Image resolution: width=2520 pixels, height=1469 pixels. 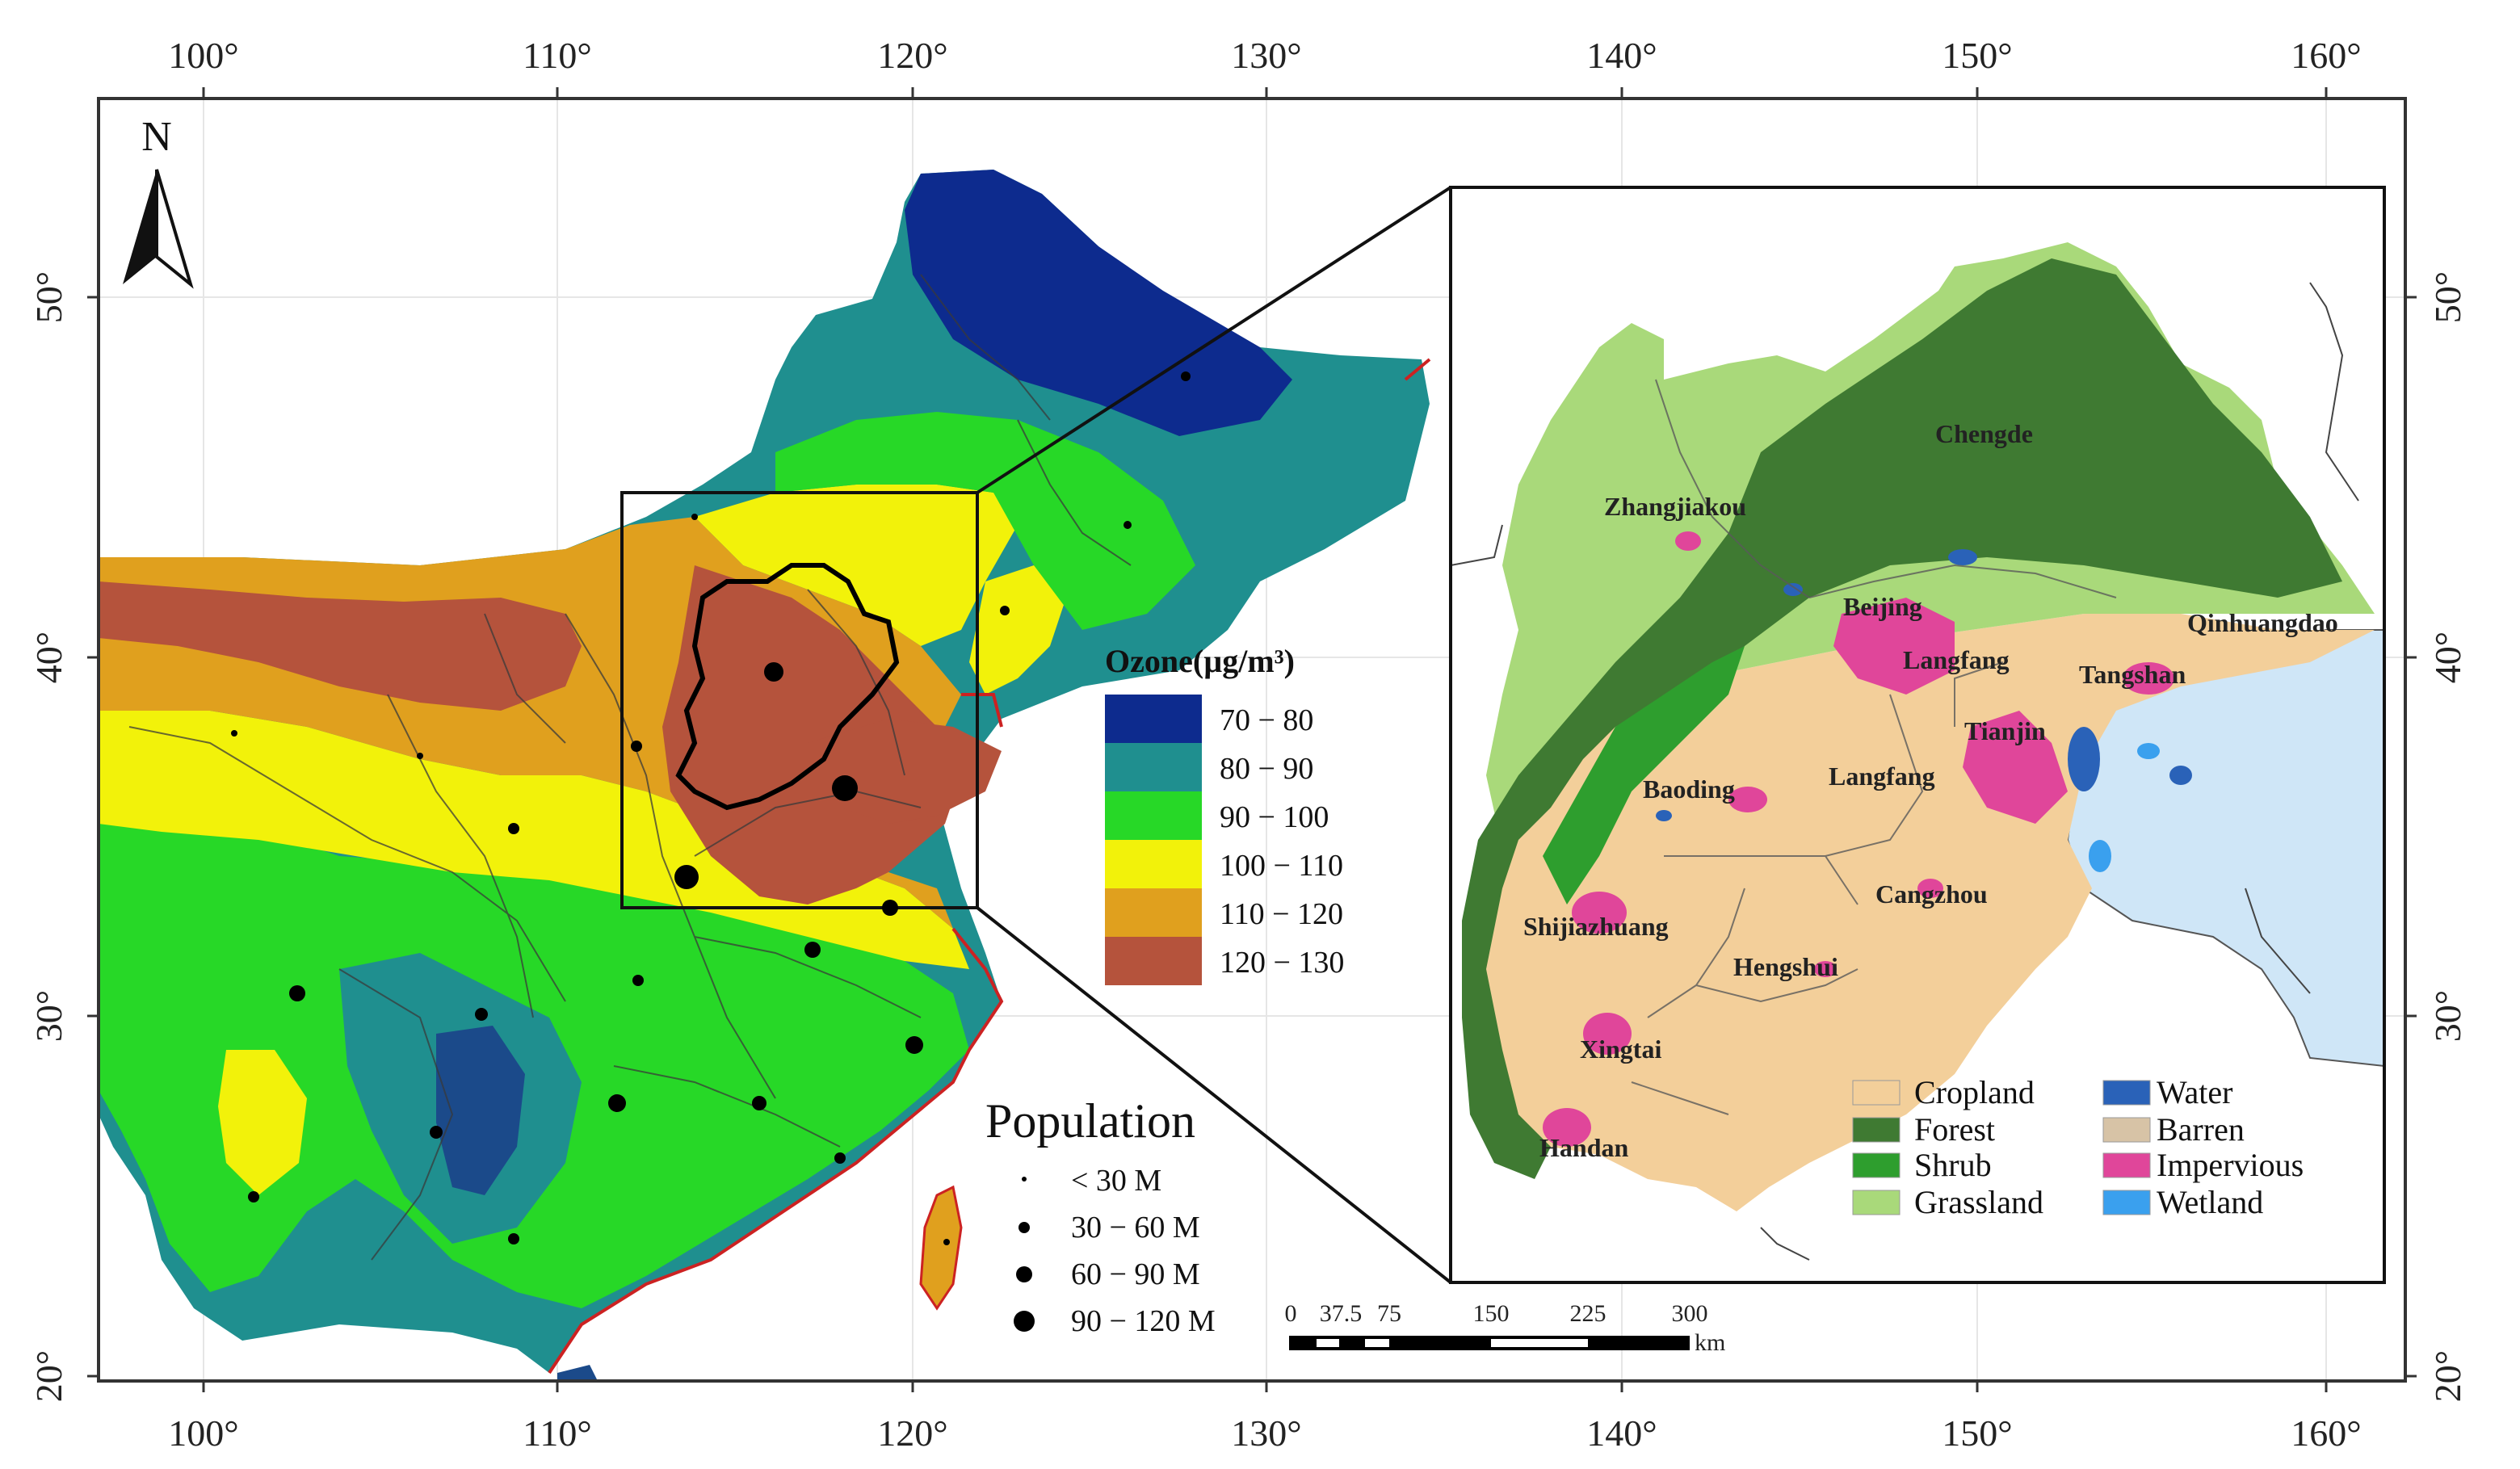 I want to click on lat-label-right: 30°, so click(x=2447, y=1016).